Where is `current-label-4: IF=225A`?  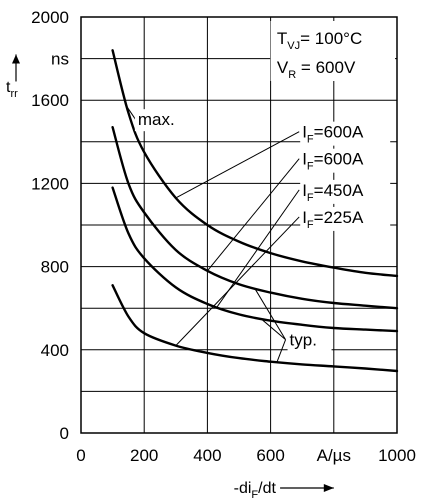 current-label-4: IF=225A is located at coordinates (333, 219).